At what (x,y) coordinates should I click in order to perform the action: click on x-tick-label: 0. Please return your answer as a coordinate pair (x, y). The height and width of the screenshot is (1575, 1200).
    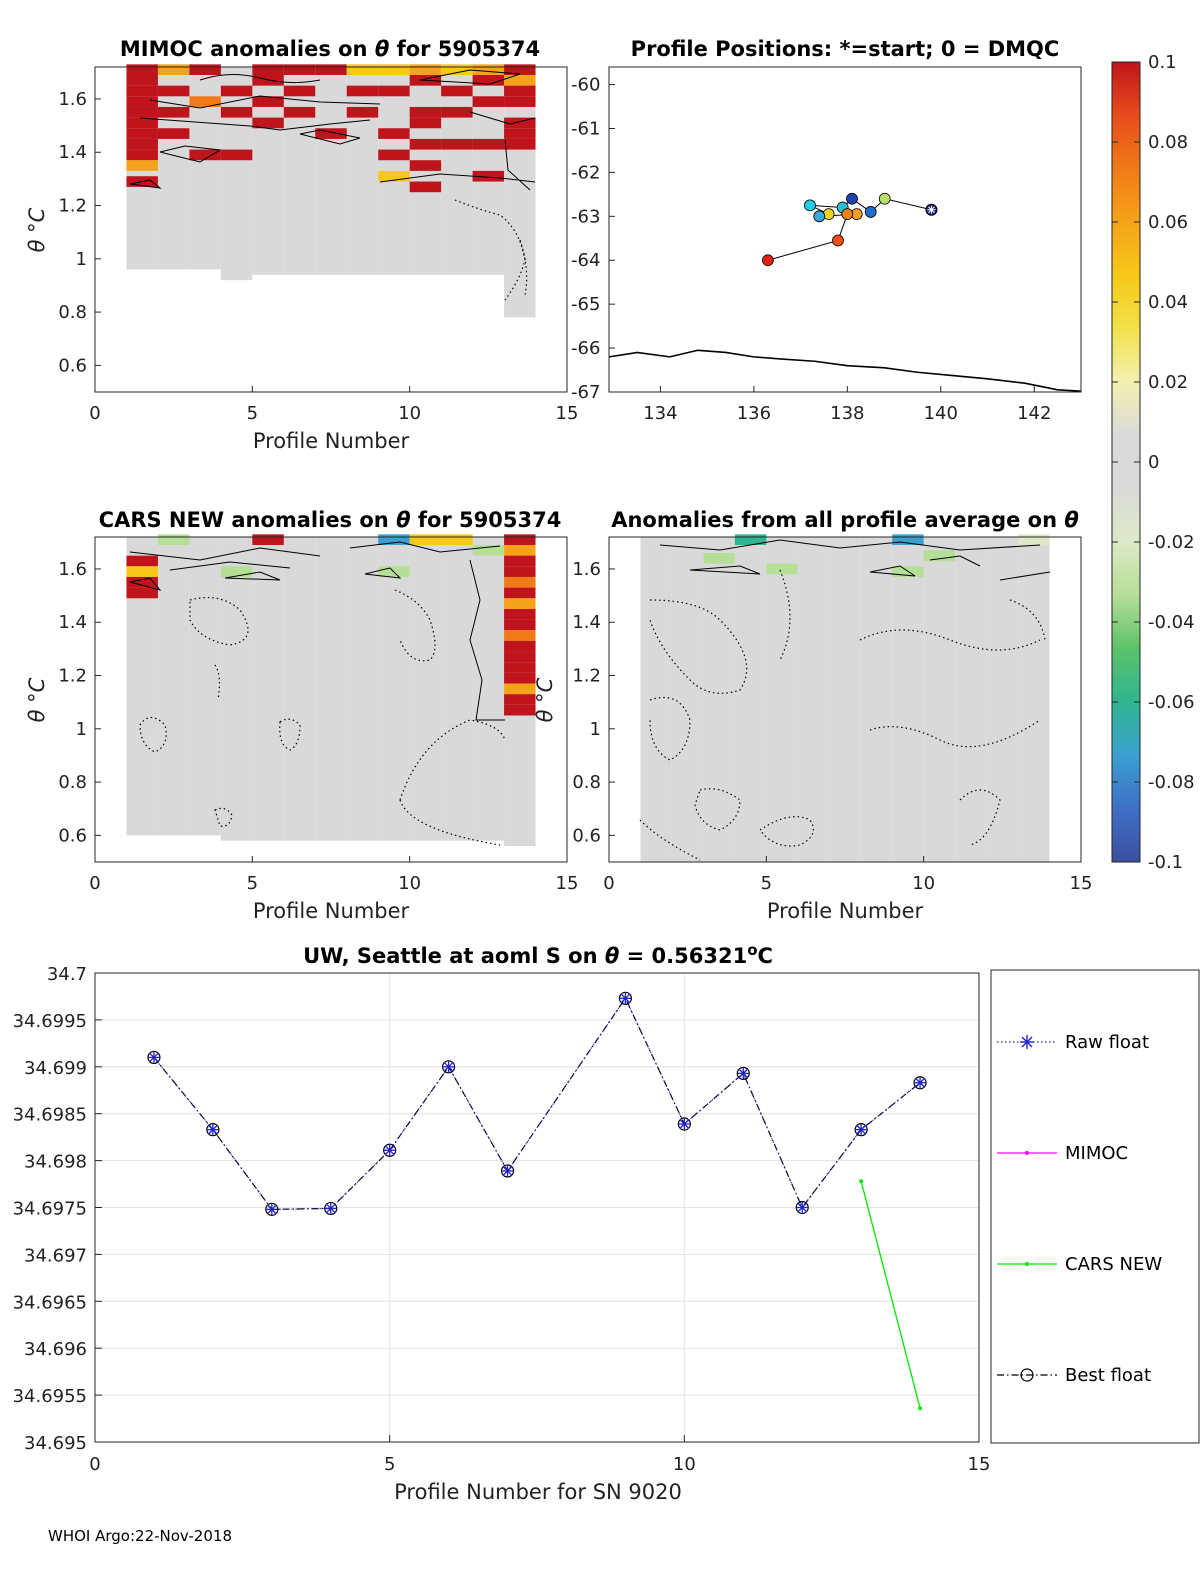
    Looking at the image, I should click on (608, 883).